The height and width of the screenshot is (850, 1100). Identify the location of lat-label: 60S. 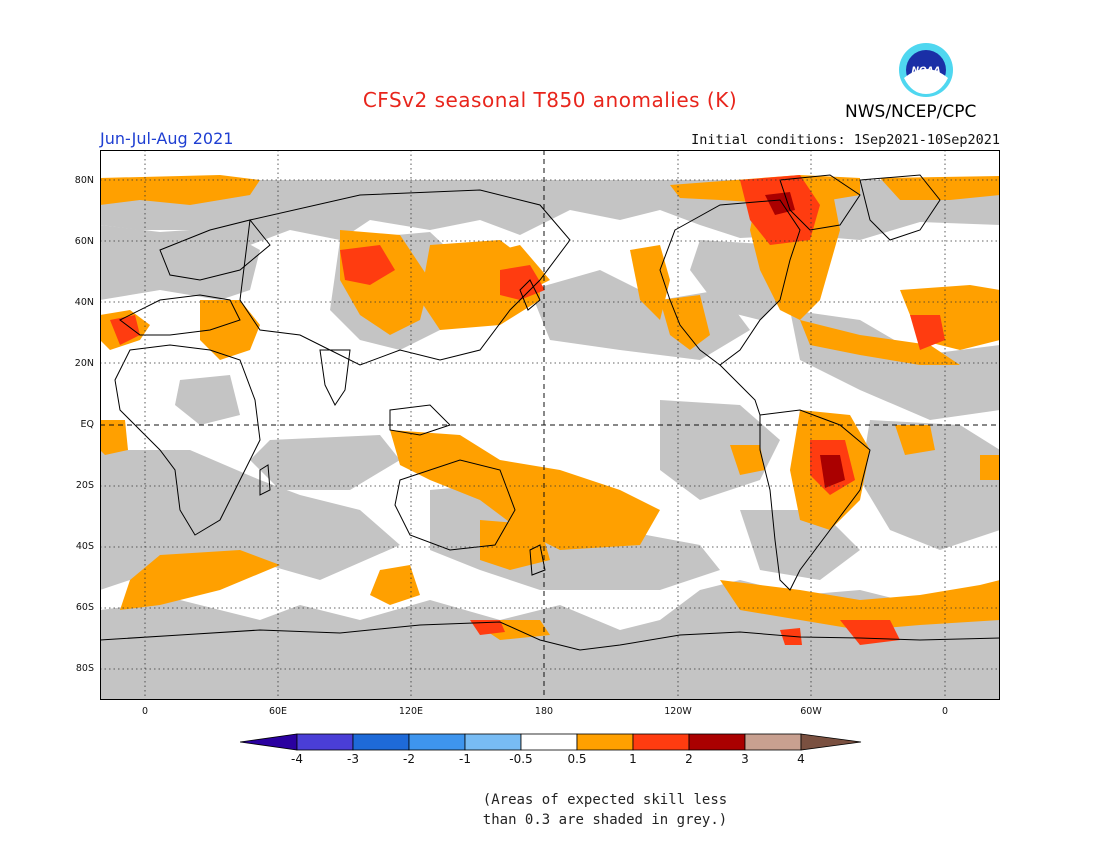
(84, 607).